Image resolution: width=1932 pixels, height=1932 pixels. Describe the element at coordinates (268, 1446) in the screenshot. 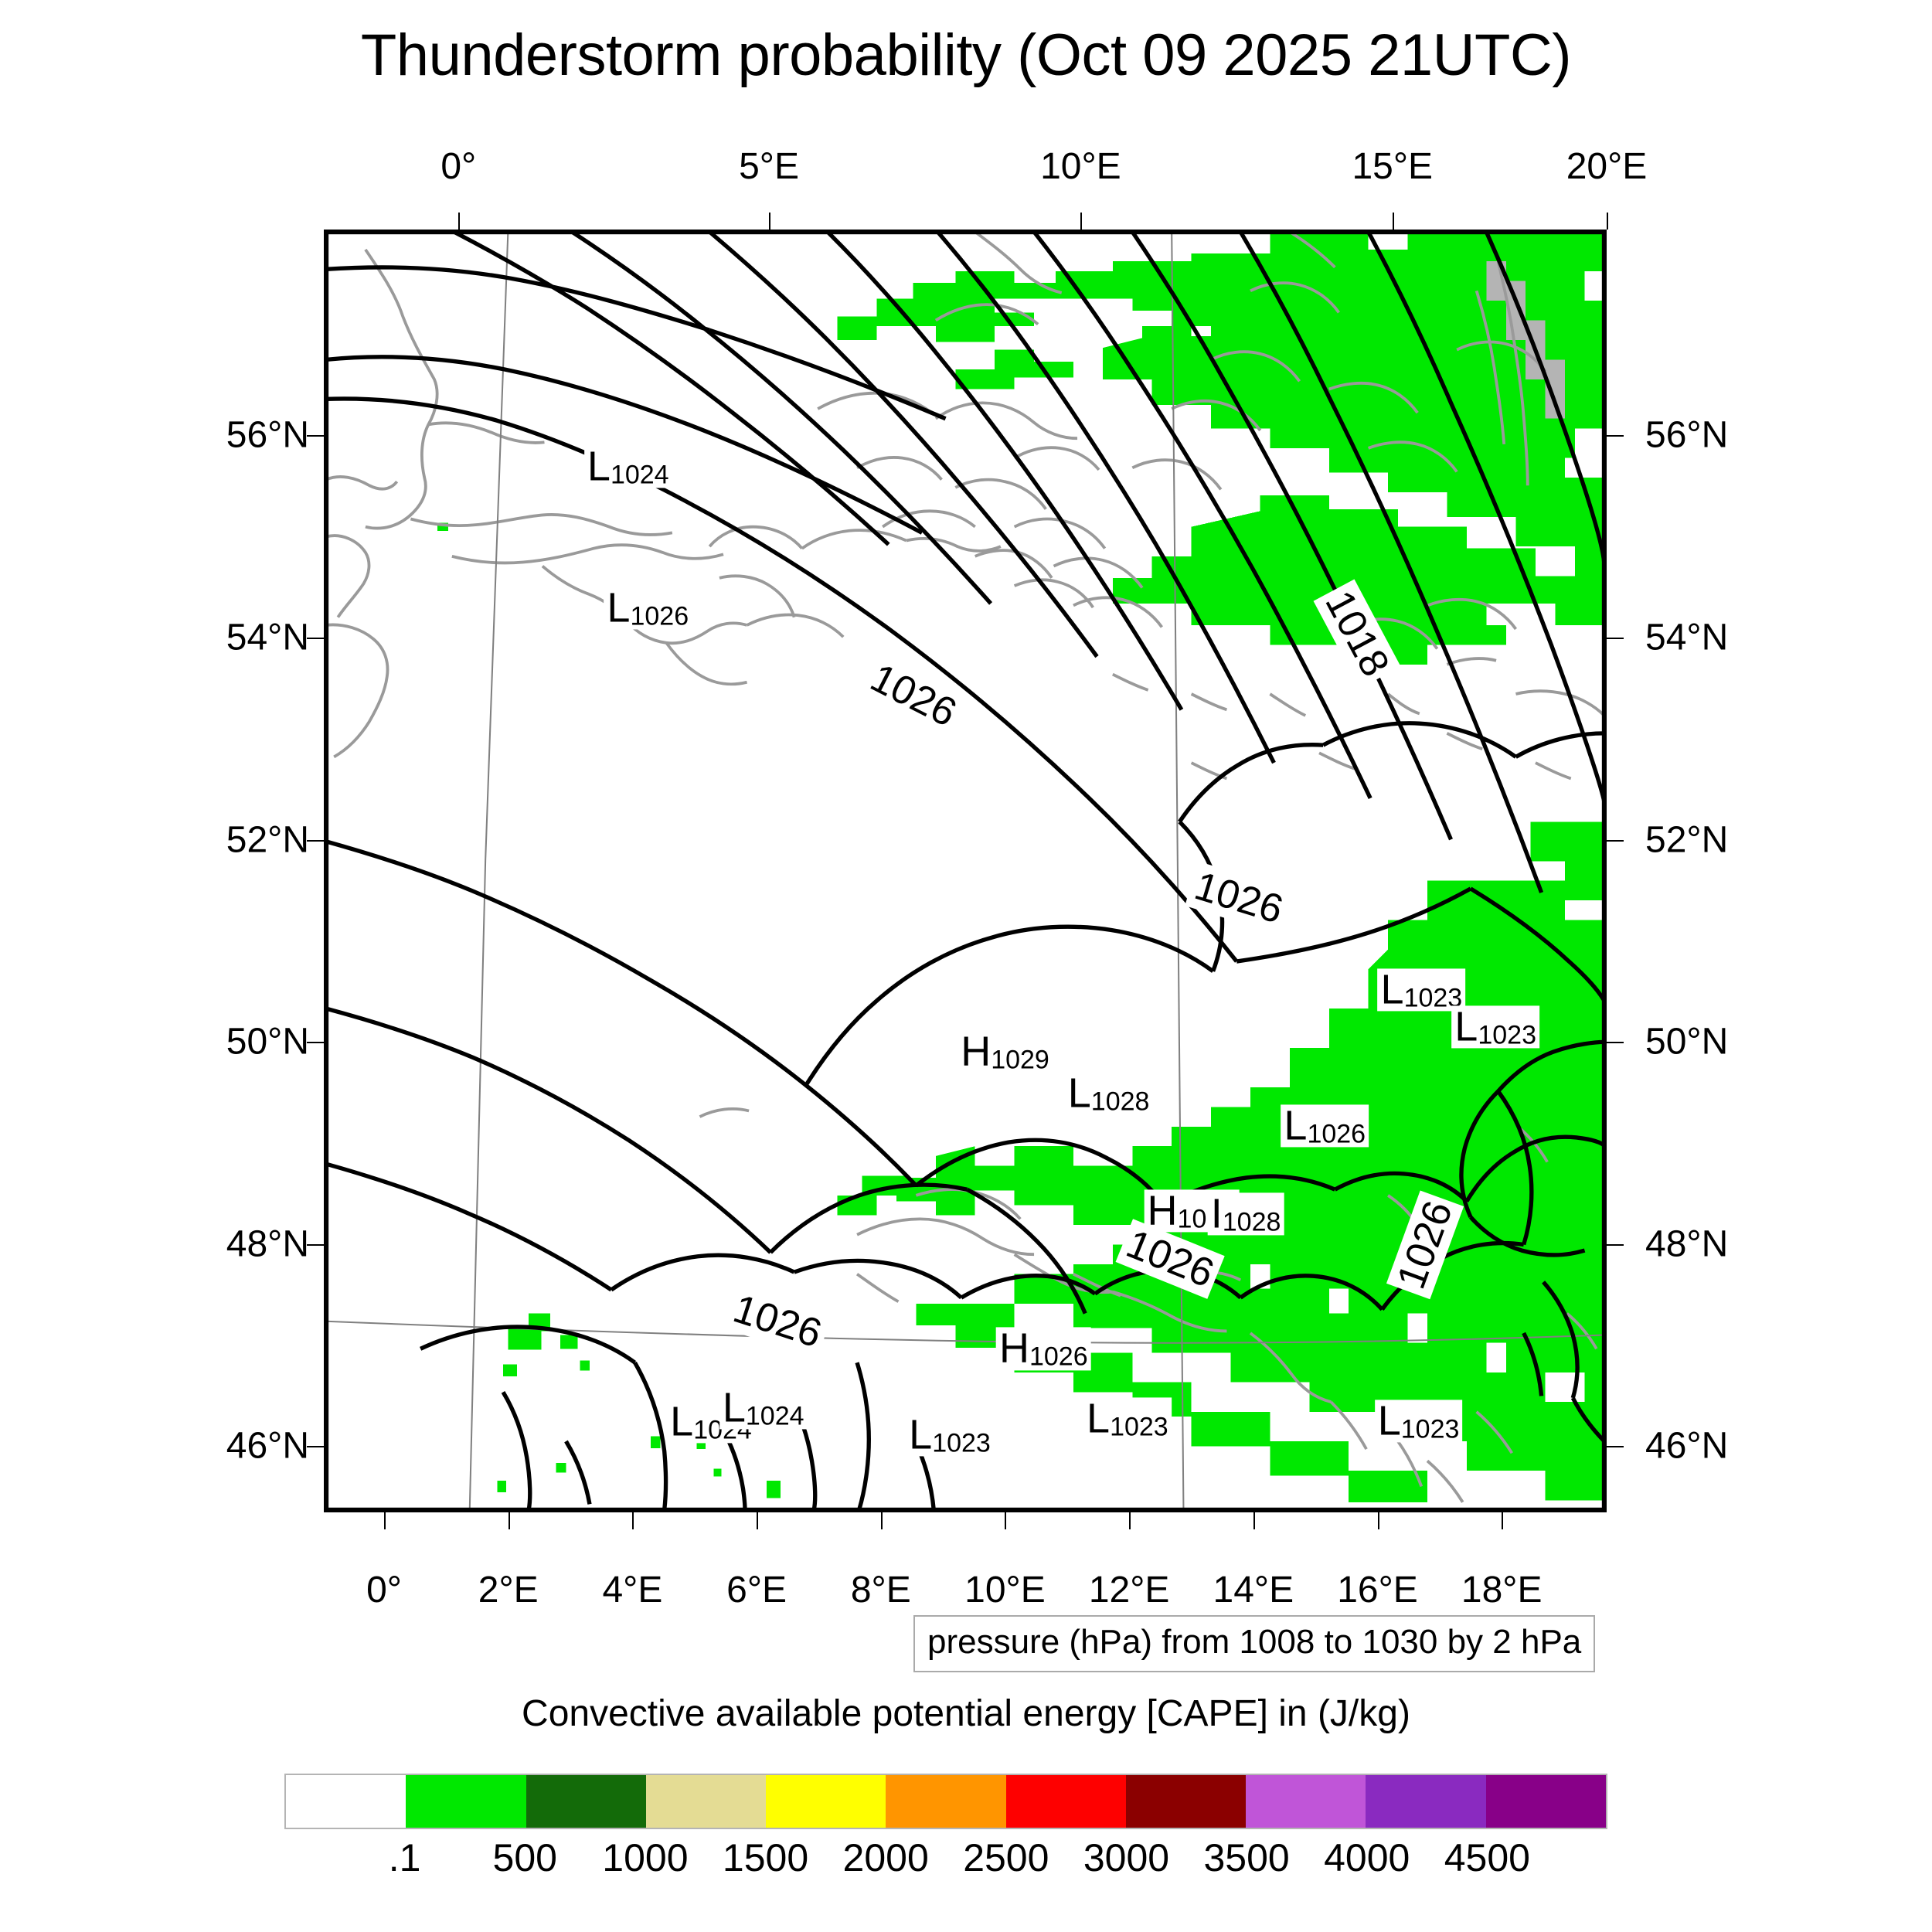

I see `left-tick-label: 46°N` at that location.